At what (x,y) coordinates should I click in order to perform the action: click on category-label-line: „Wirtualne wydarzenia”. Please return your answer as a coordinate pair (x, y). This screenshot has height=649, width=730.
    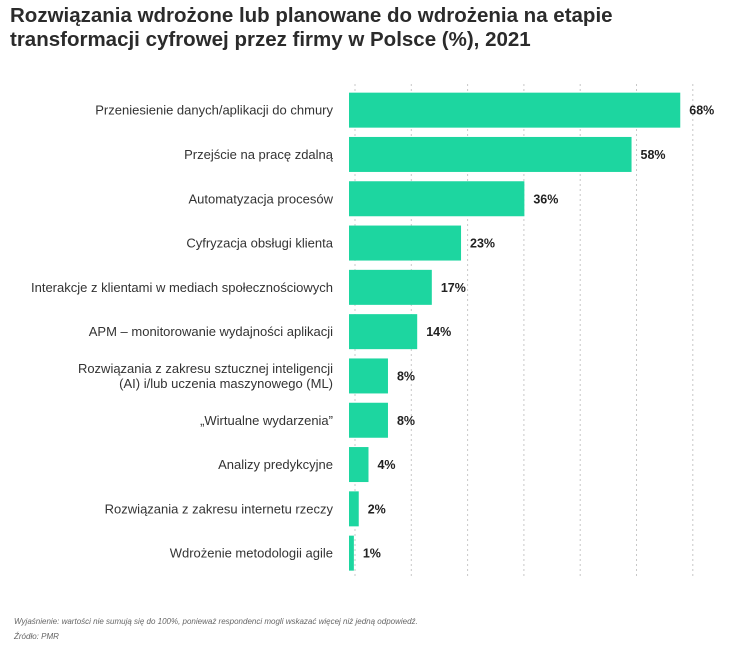
    Looking at the image, I should click on (266, 420).